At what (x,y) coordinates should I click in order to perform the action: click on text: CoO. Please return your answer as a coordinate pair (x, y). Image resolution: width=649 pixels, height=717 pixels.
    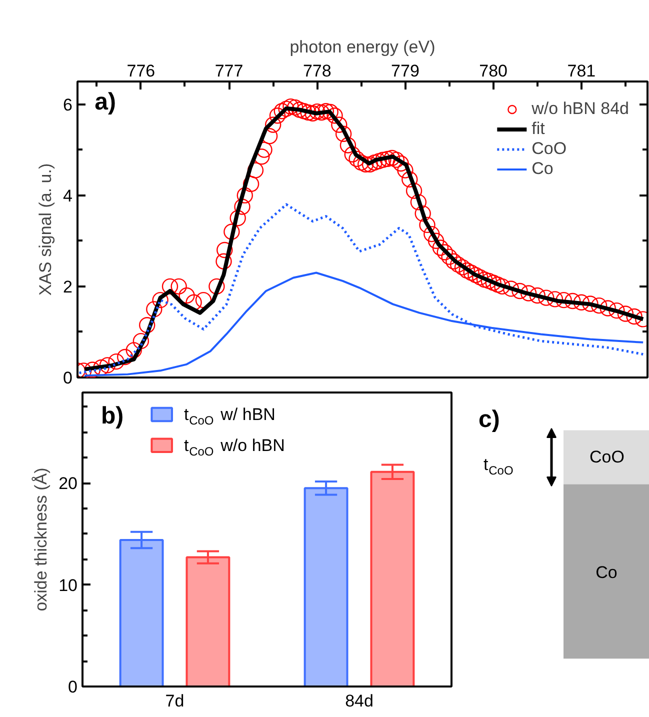
    Looking at the image, I should click on (607, 457).